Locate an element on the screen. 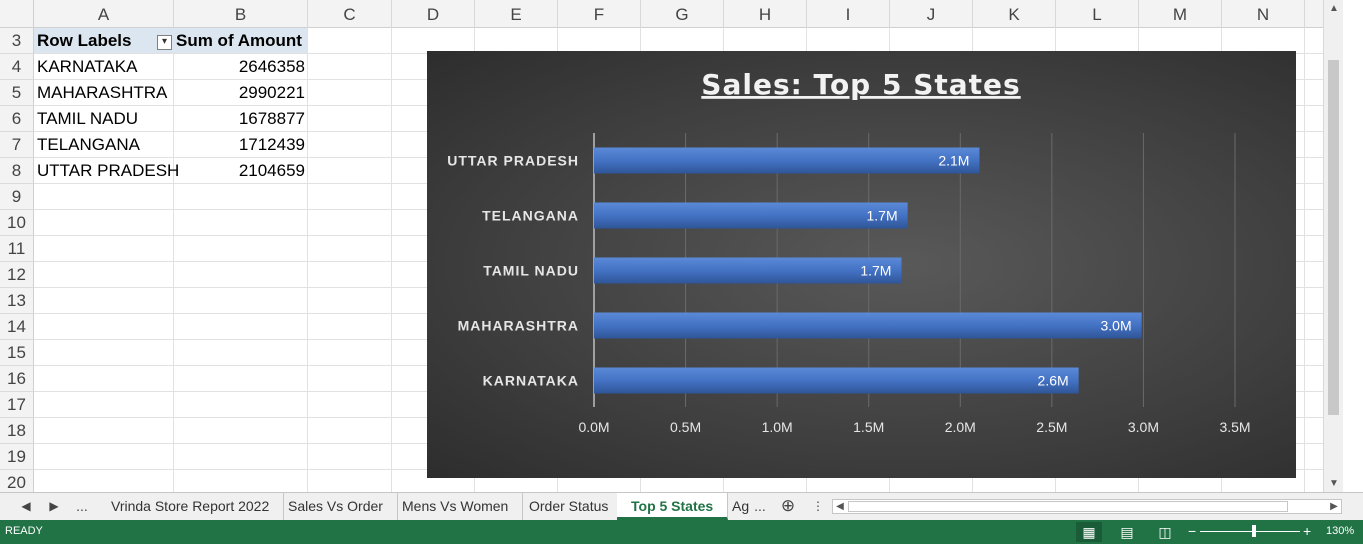 The height and width of the screenshot is (544, 1363). zoom-slider is located at coordinates (1250, 531).